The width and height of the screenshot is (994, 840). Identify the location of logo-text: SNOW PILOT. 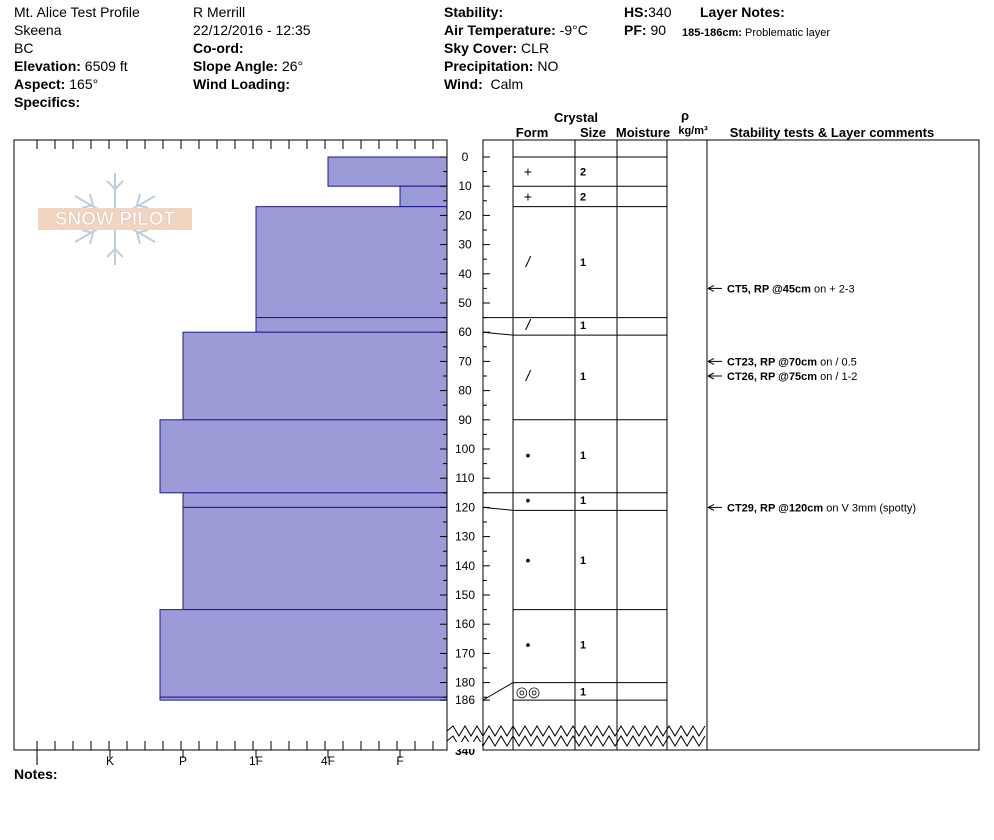
(115, 219).